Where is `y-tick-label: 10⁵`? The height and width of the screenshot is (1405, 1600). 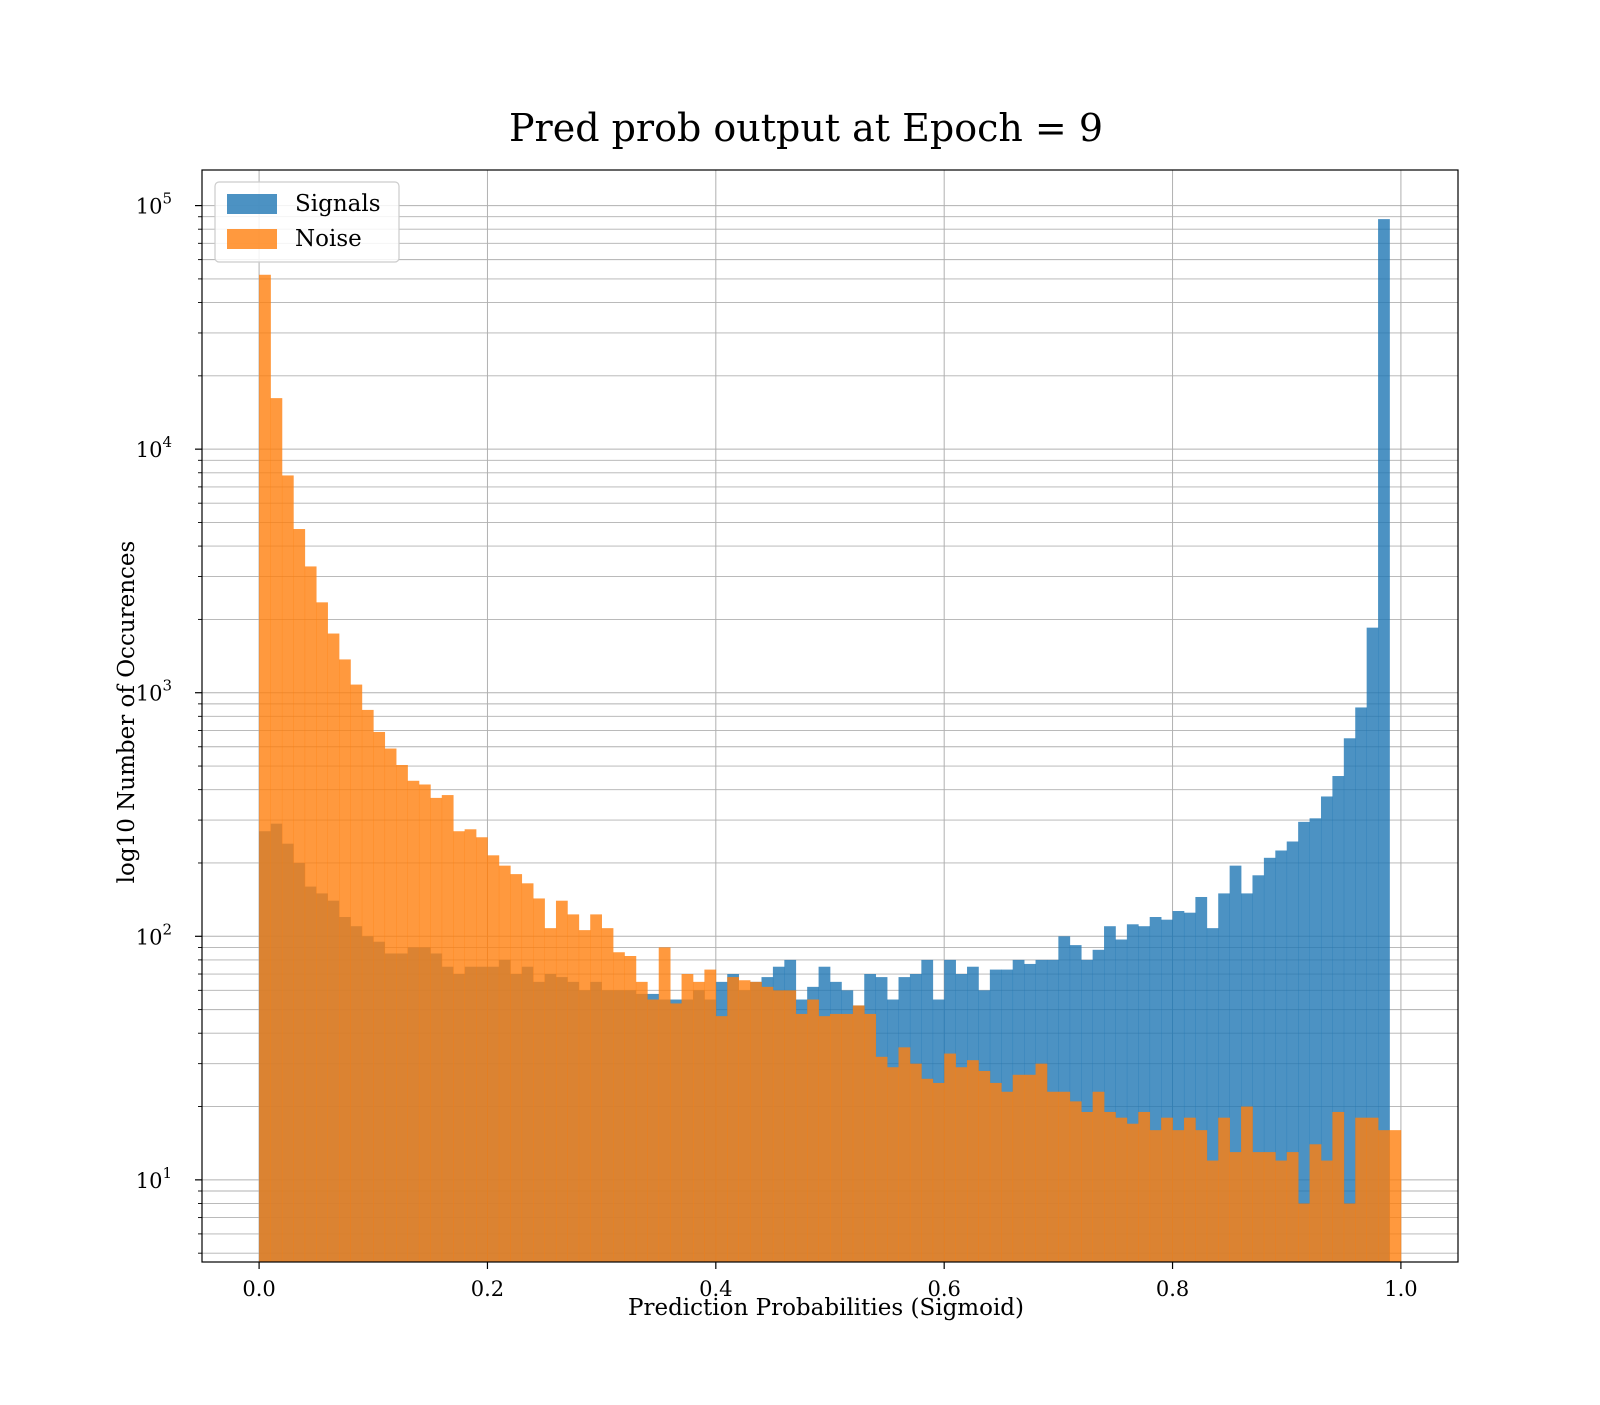
y-tick-label: 10⁵ is located at coordinates (154, 204).